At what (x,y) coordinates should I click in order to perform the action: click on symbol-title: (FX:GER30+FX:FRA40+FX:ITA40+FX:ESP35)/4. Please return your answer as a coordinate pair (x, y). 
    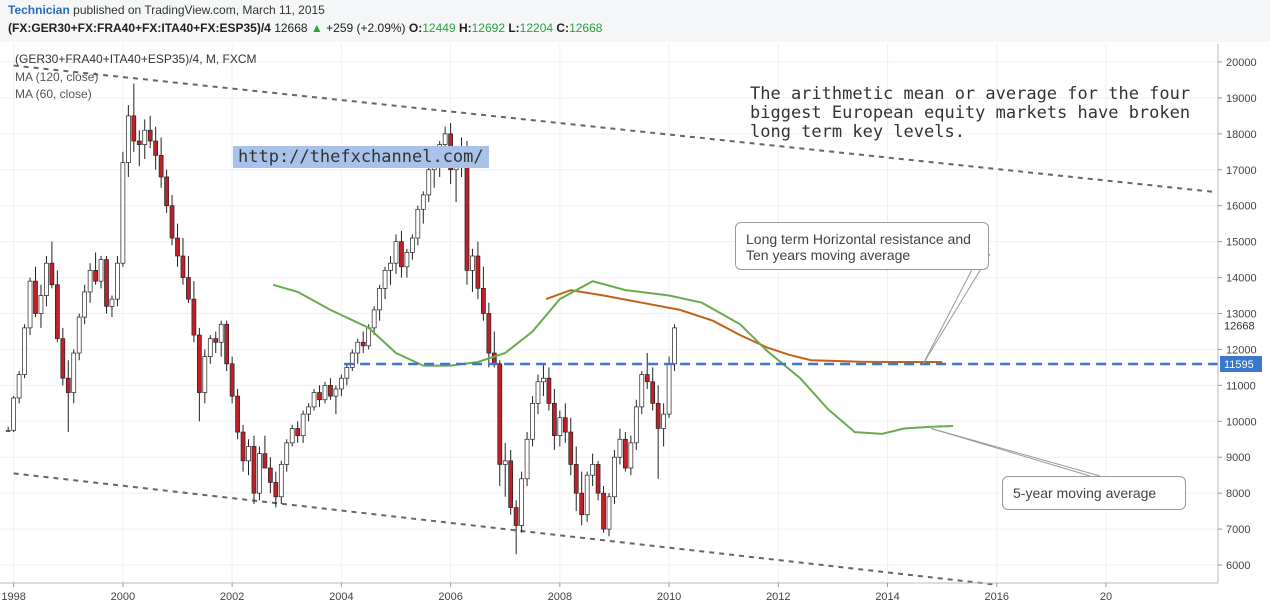
    Looking at the image, I should click on (139, 28).